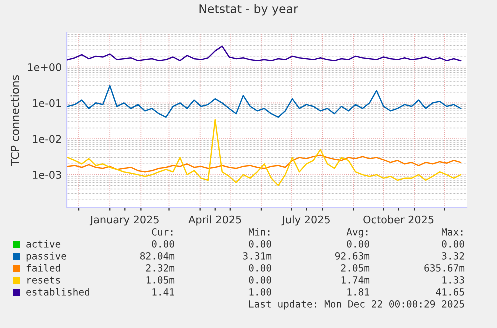 The width and height of the screenshot is (497, 328). What do you see at coordinates (453, 256) in the screenshot?
I see `text: 3.32` at bounding box center [453, 256].